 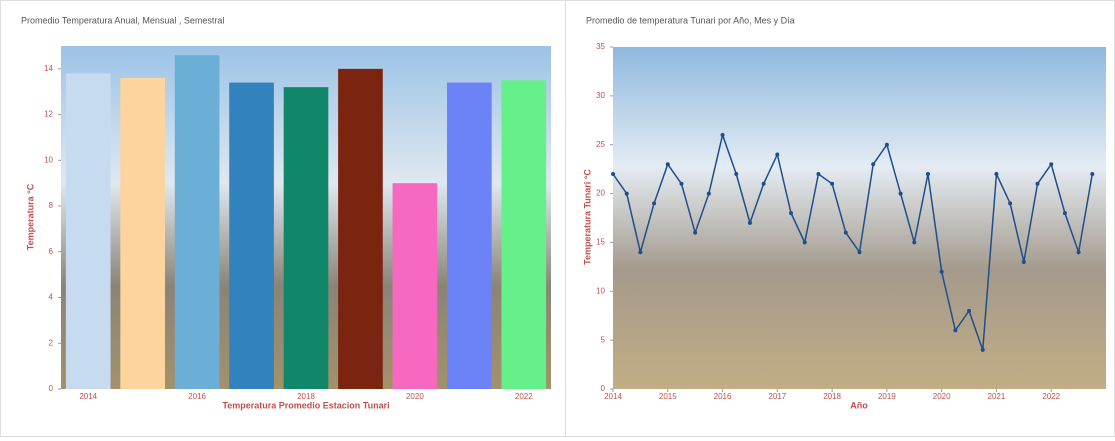 What do you see at coordinates (51, 297) in the screenshot?
I see `y-tick-label: 4` at bounding box center [51, 297].